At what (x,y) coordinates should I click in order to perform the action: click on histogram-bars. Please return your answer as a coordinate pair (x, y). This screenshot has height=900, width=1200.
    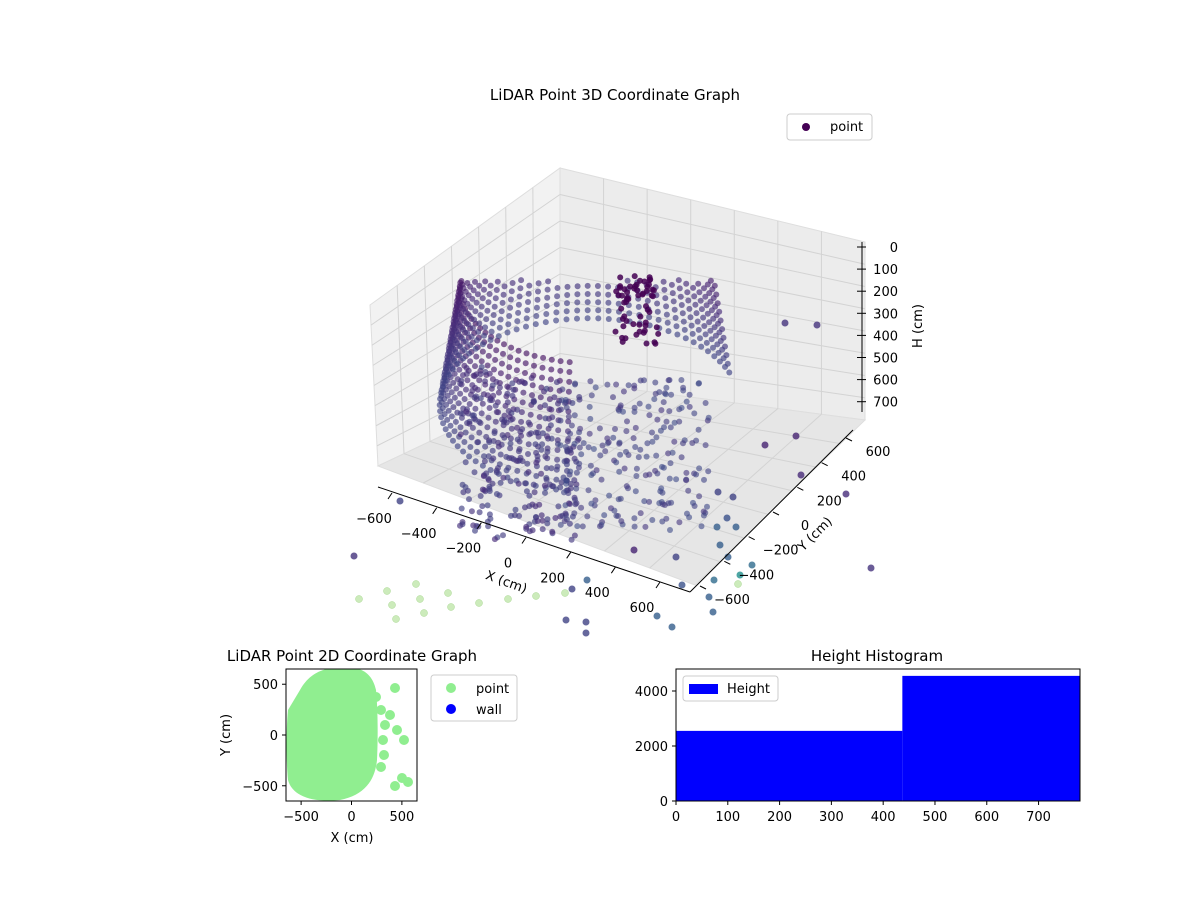
    Looking at the image, I should click on (878, 738).